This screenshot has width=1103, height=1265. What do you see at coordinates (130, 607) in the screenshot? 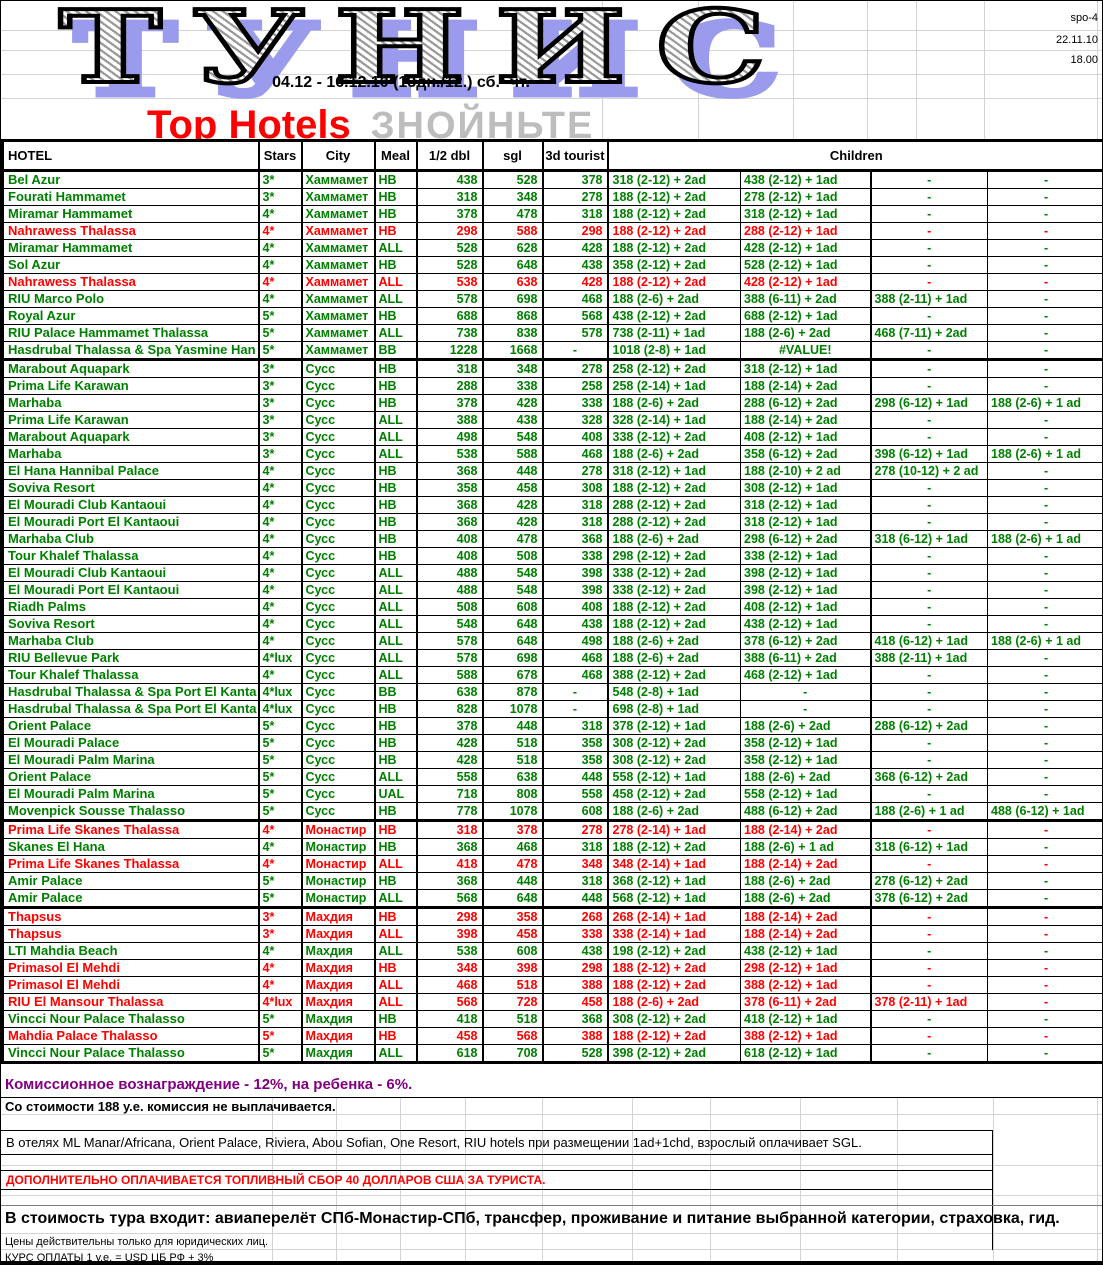
I see `cell-hotel: Riadh Palms` at bounding box center [130, 607].